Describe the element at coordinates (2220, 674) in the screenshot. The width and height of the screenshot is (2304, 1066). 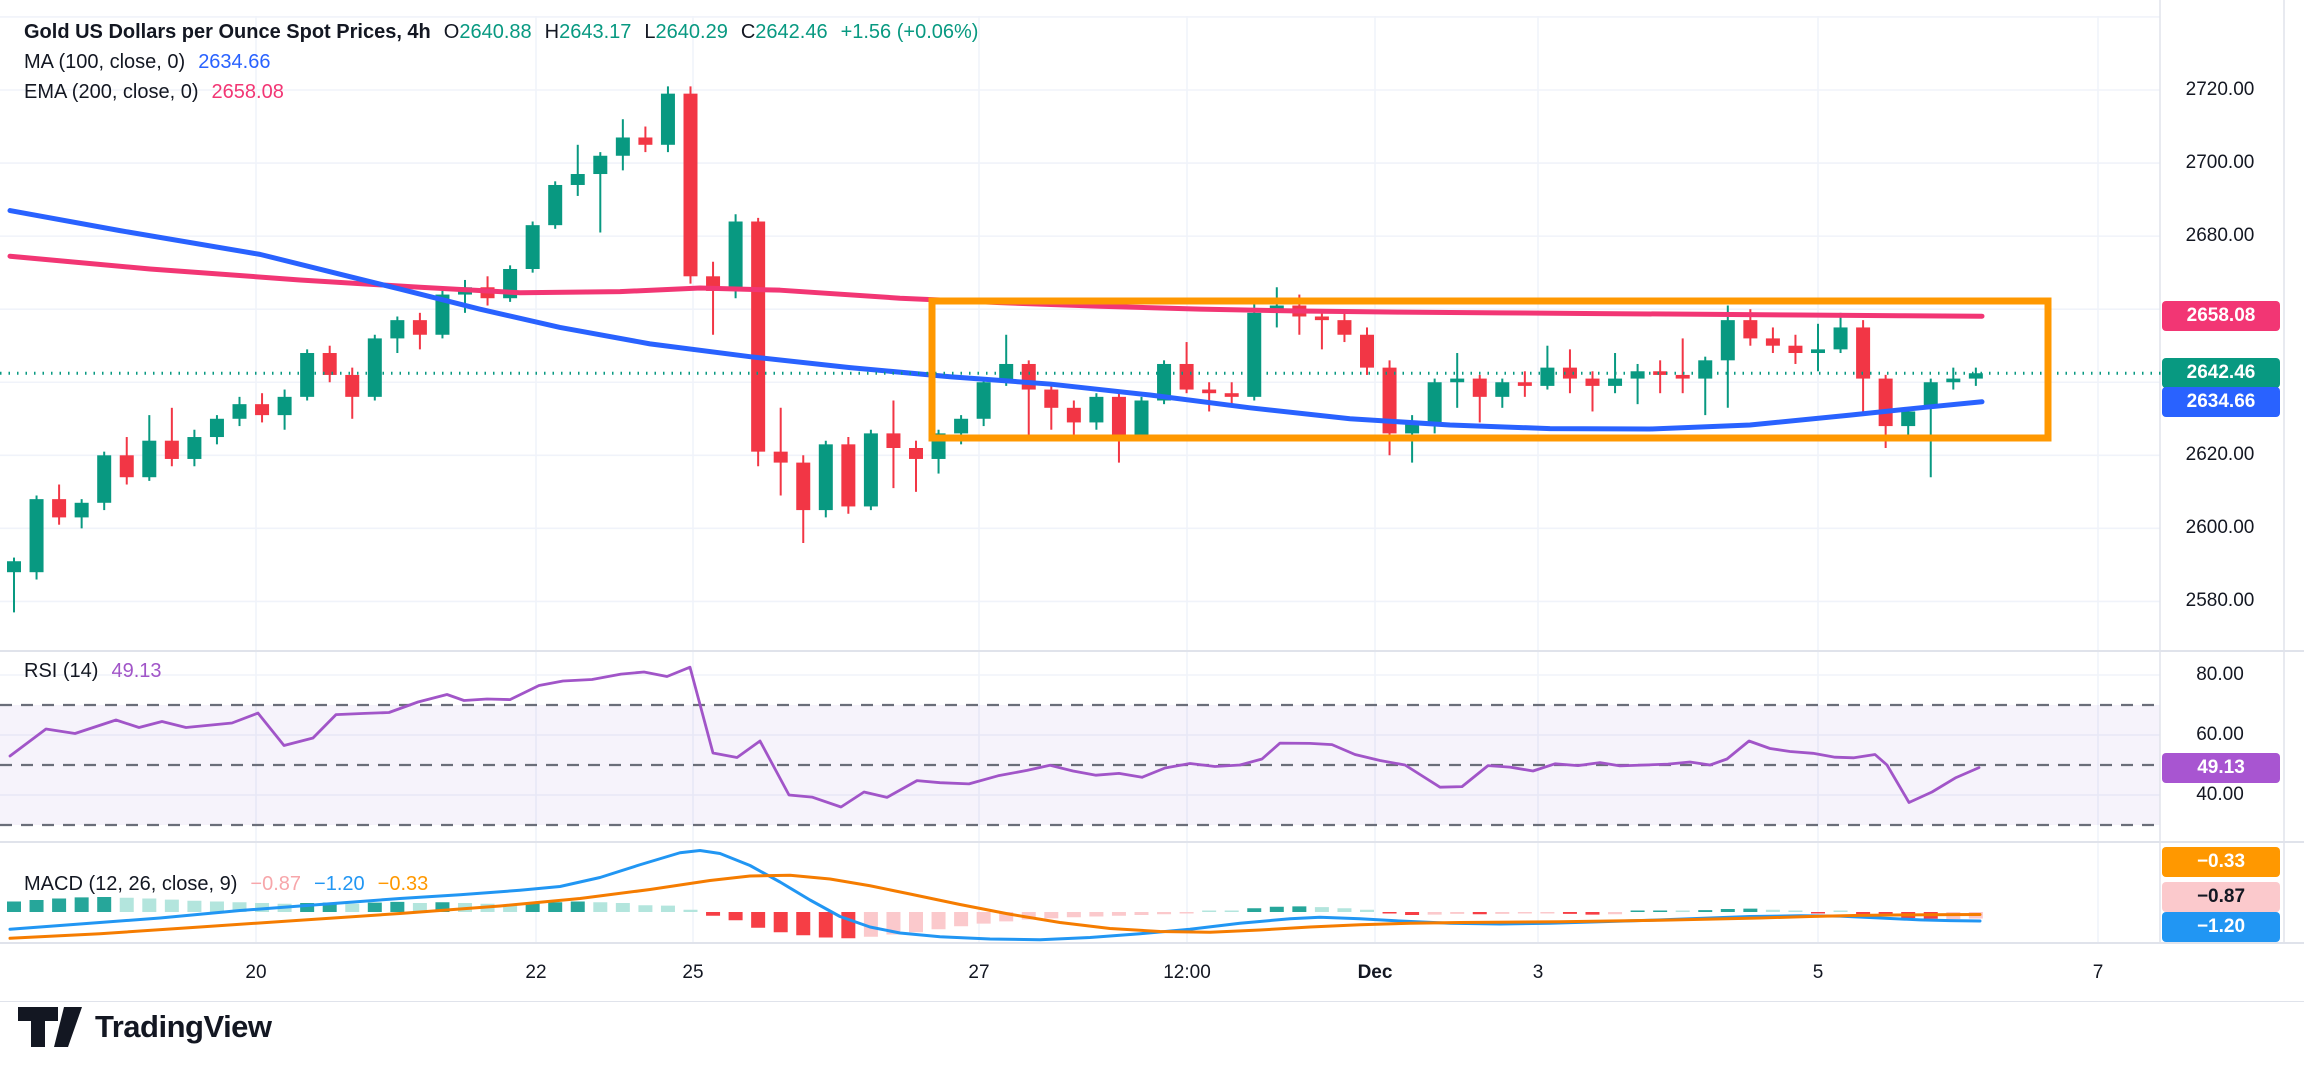
I see `rsi-axis-label: 80.00` at that location.